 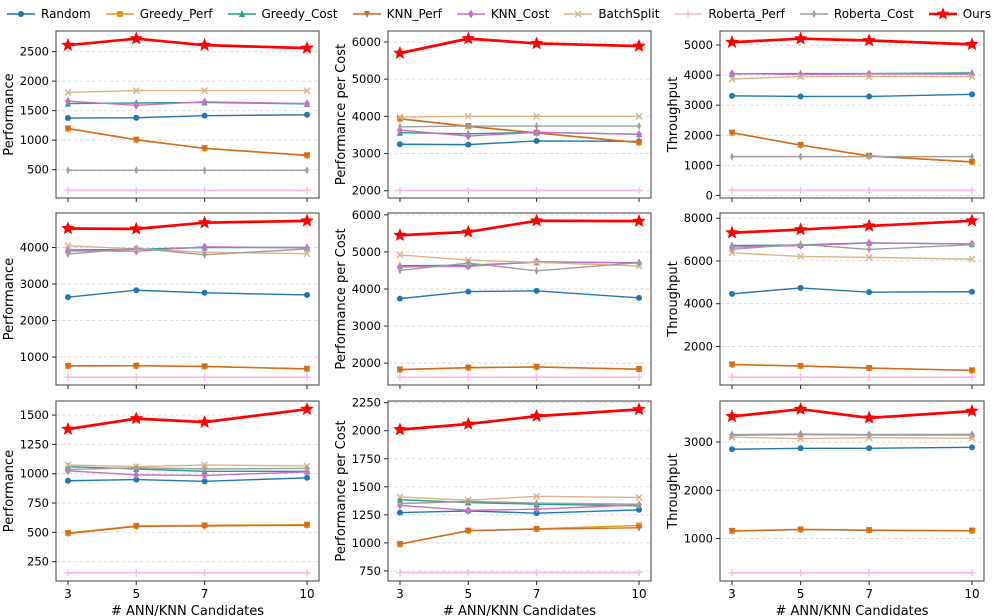 I want to click on y-axis-ticks: 2000 3000 4000 5000 6000, so click(x=370, y=289).